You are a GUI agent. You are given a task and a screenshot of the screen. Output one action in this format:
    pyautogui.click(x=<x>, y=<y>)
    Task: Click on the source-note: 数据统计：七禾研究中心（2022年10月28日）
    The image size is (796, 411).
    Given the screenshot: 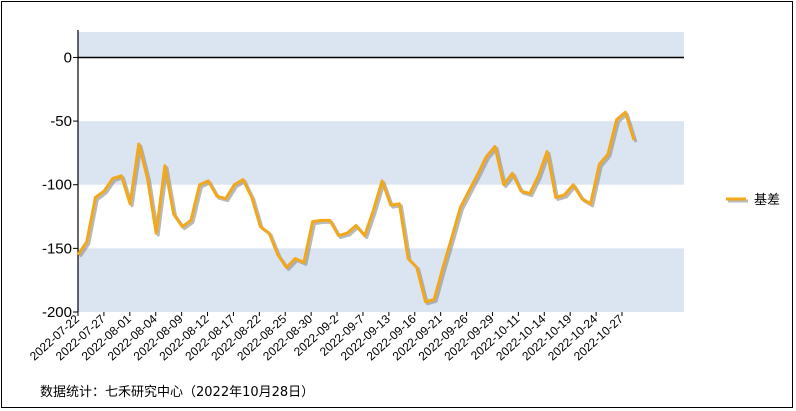 What is the action you would take?
    pyautogui.click(x=177, y=392)
    